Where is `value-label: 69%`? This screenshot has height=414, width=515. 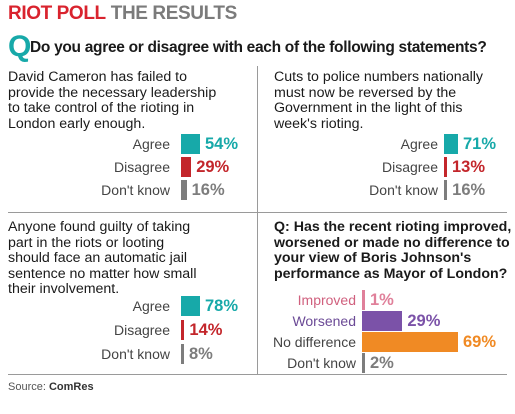
value-label: 69% is located at coordinates (480, 342).